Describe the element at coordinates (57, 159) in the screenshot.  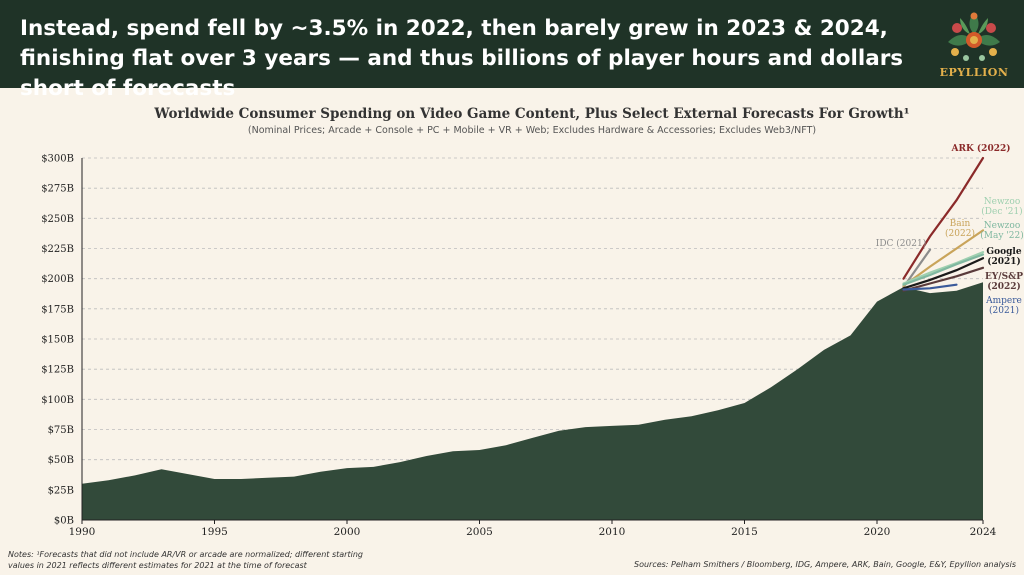
I see `y-tick-label: $300B` at that location.